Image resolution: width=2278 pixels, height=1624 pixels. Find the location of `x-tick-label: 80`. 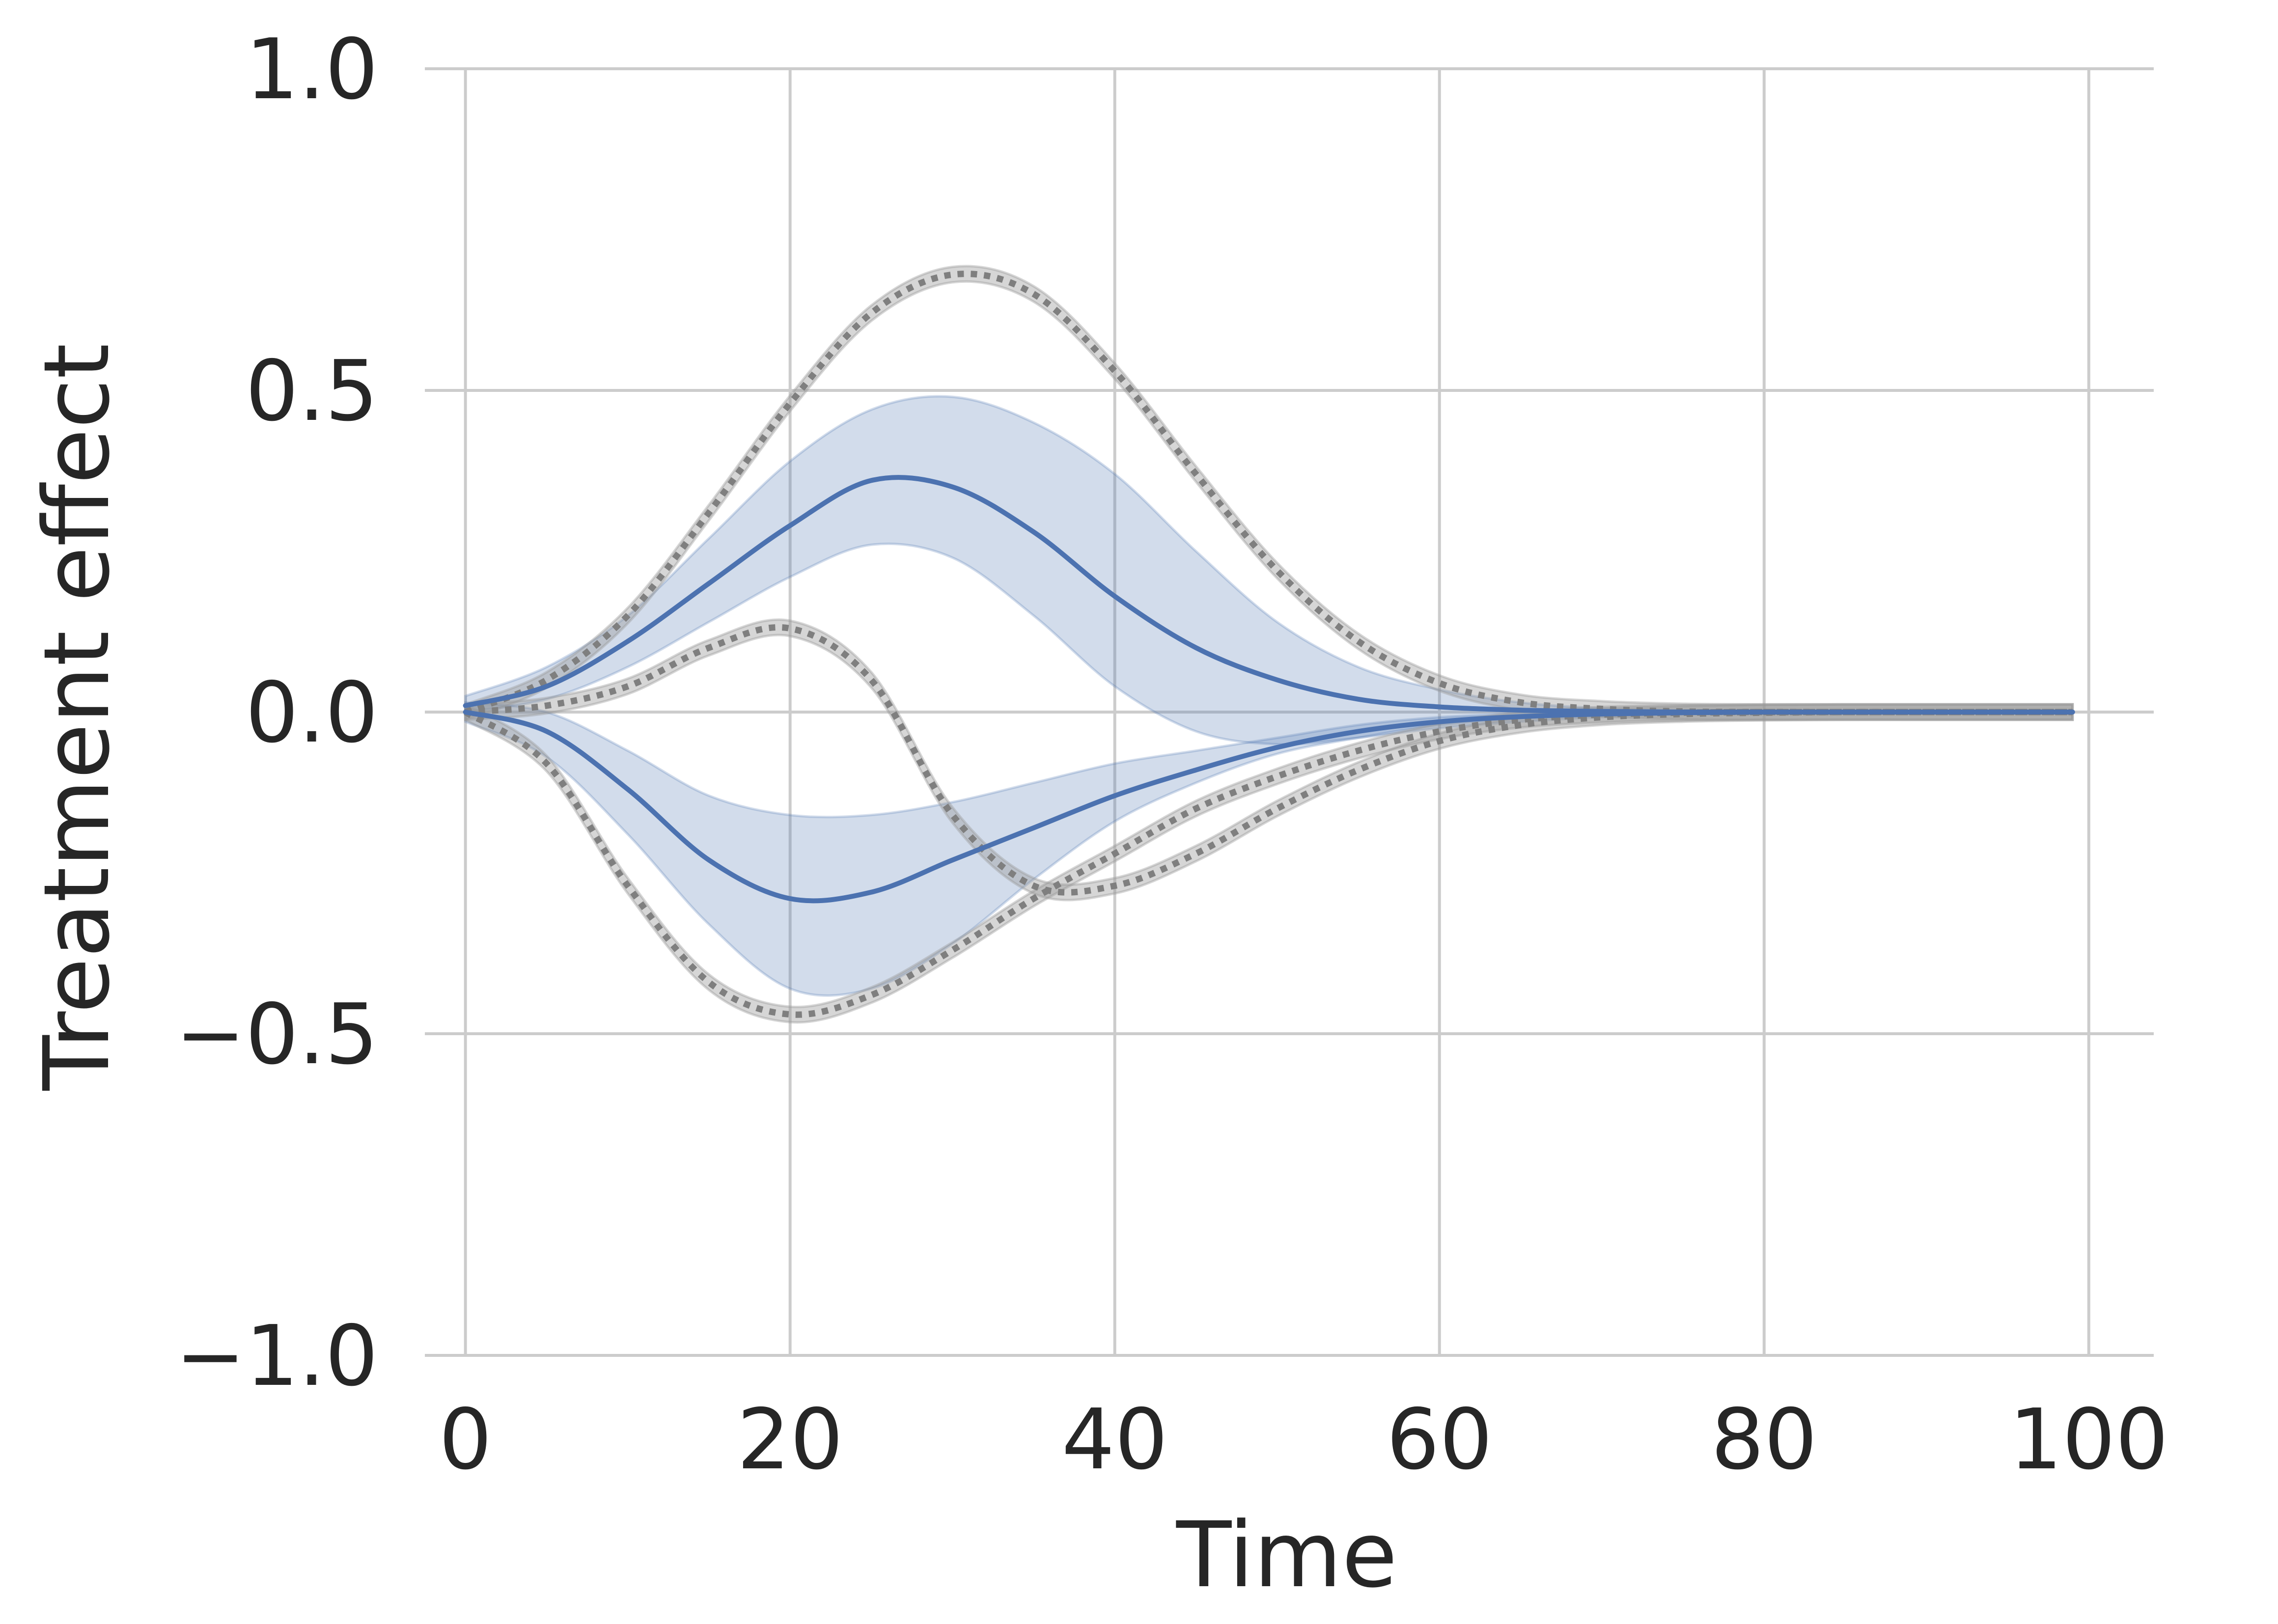

x-tick-label: 80 is located at coordinates (1764, 1439).